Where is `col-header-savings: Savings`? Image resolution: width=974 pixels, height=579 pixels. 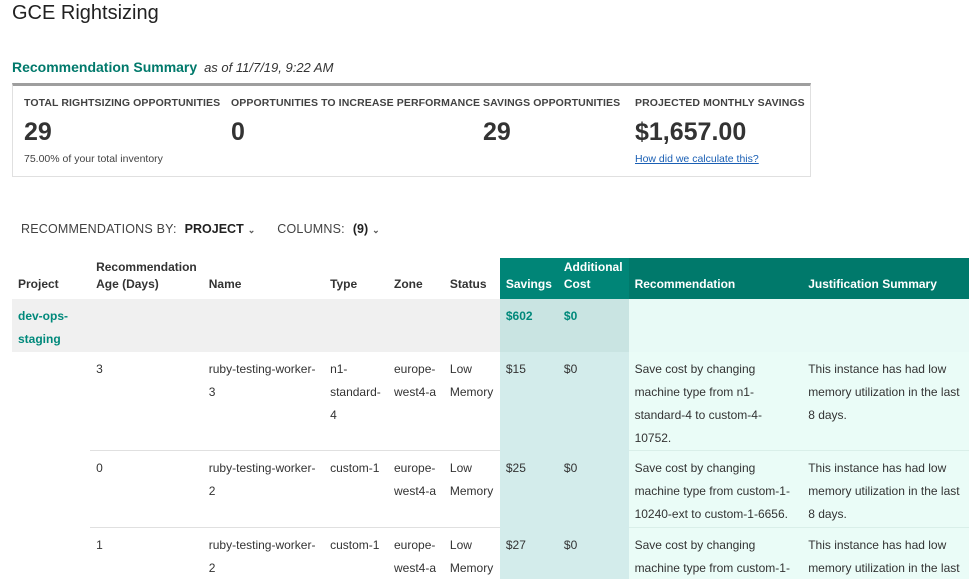
col-header-savings: Savings is located at coordinates (528, 278).